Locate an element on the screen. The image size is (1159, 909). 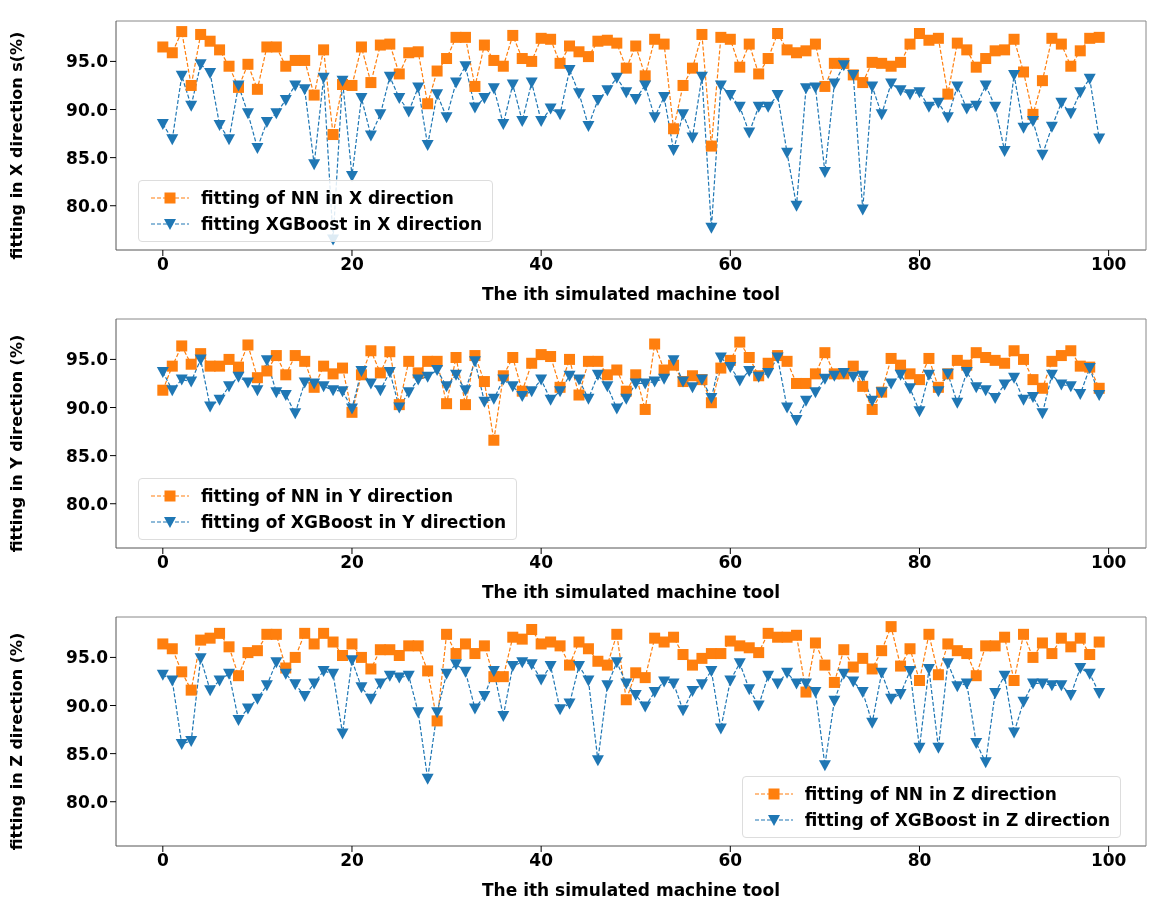
legend-label: fitting of NN in Z direction is located at coordinates (930, 794).